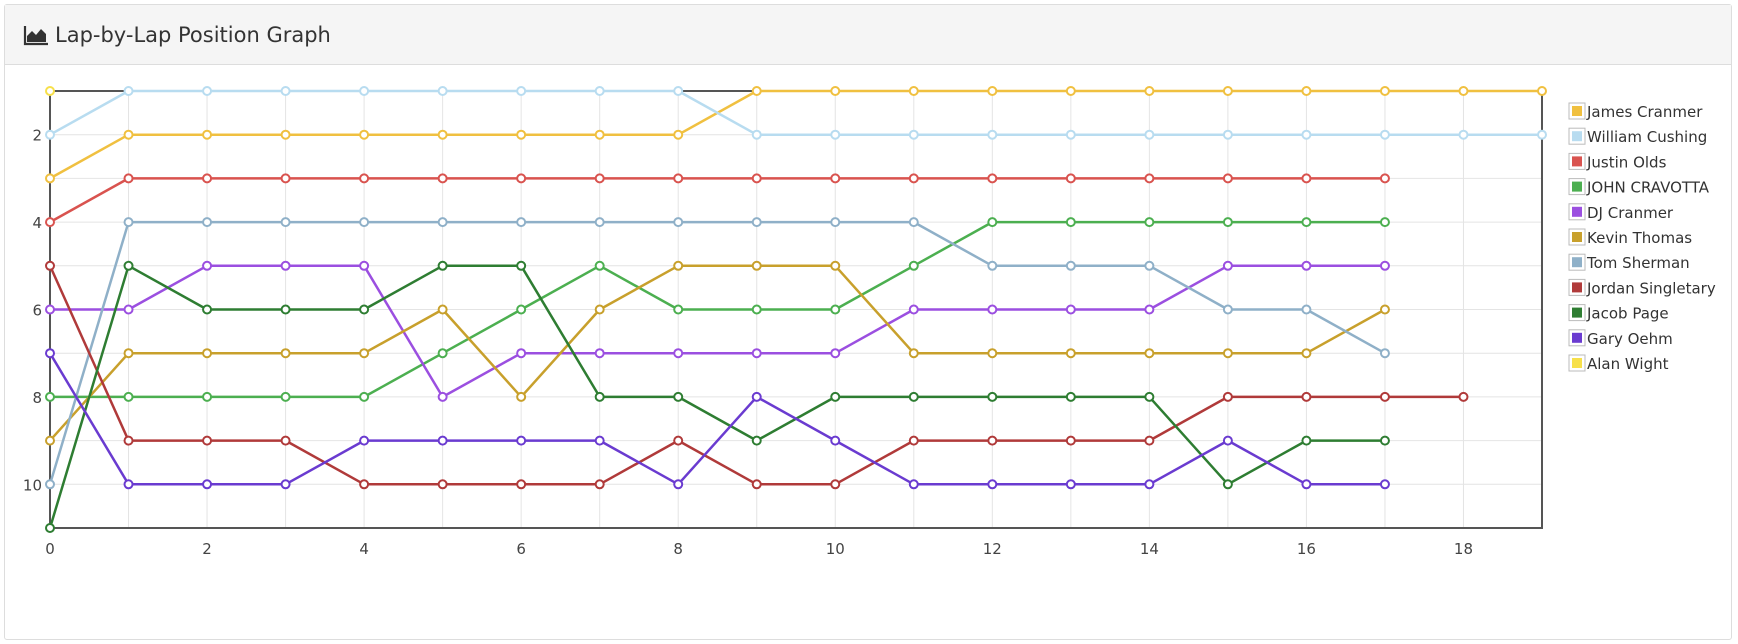 The image size is (1738, 644). What do you see at coordinates (1306, 549) in the screenshot?
I see `x-tick-label: 16` at bounding box center [1306, 549].